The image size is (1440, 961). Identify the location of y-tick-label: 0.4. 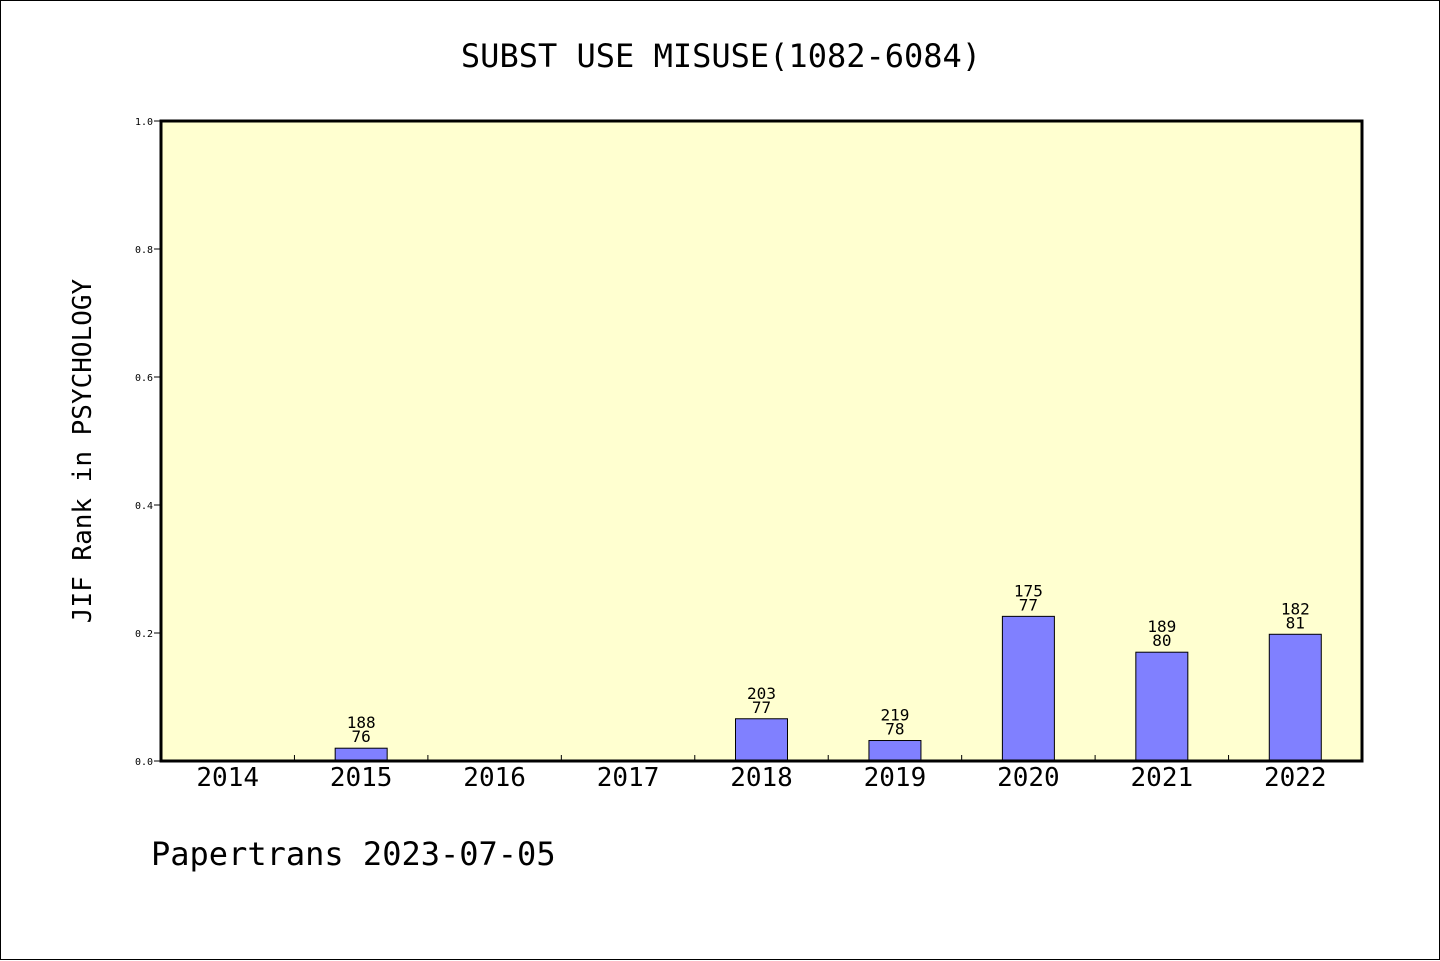
(144, 506).